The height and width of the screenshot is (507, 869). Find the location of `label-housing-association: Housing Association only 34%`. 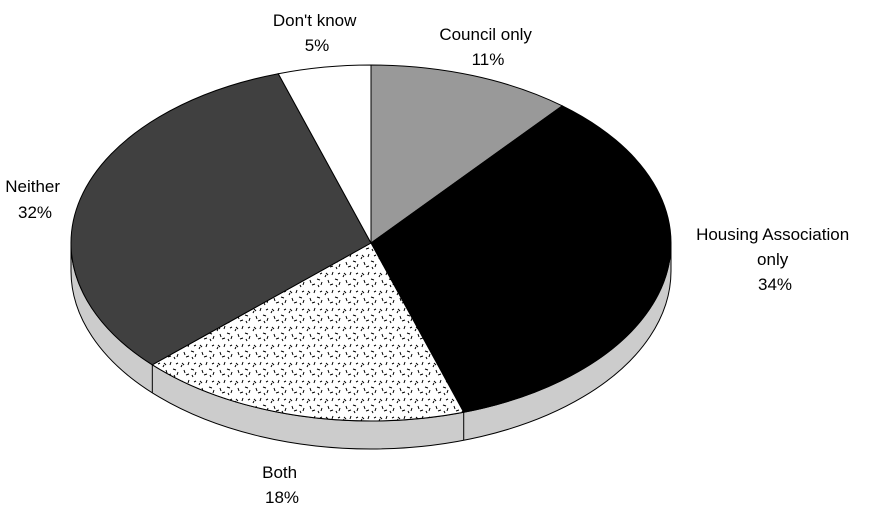

label-housing-association: Housing Association only 34% is located at coordinates (775, 259).